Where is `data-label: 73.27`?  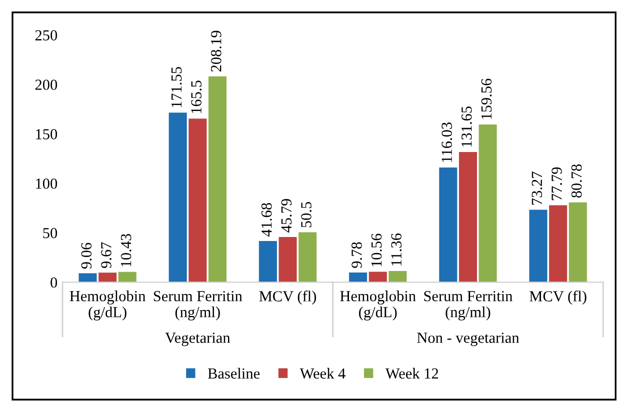
data-label: 73.27 is located at coordinates (537, 188).